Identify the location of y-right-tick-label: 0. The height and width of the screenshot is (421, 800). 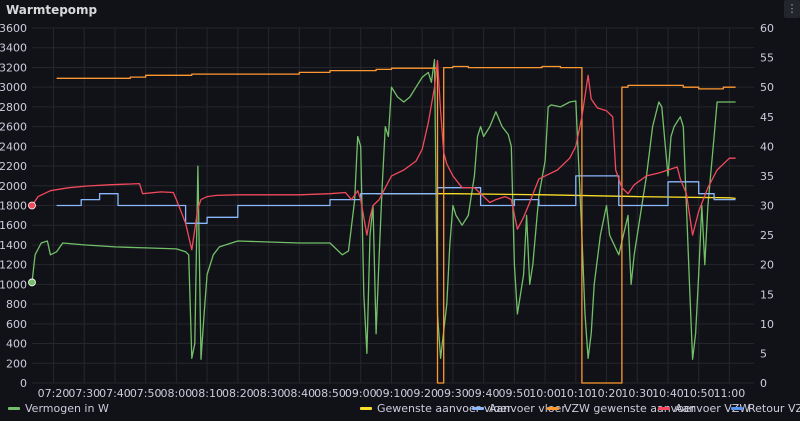
(763, 383).